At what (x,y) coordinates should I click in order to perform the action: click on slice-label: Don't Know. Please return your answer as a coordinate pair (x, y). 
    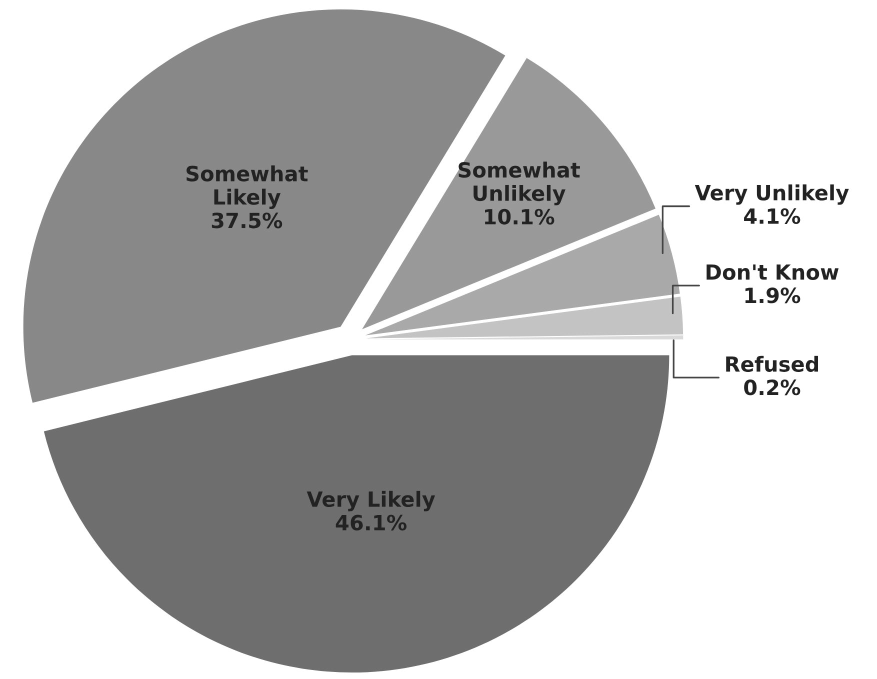
    Looking at the image, I should click on (772, 272).